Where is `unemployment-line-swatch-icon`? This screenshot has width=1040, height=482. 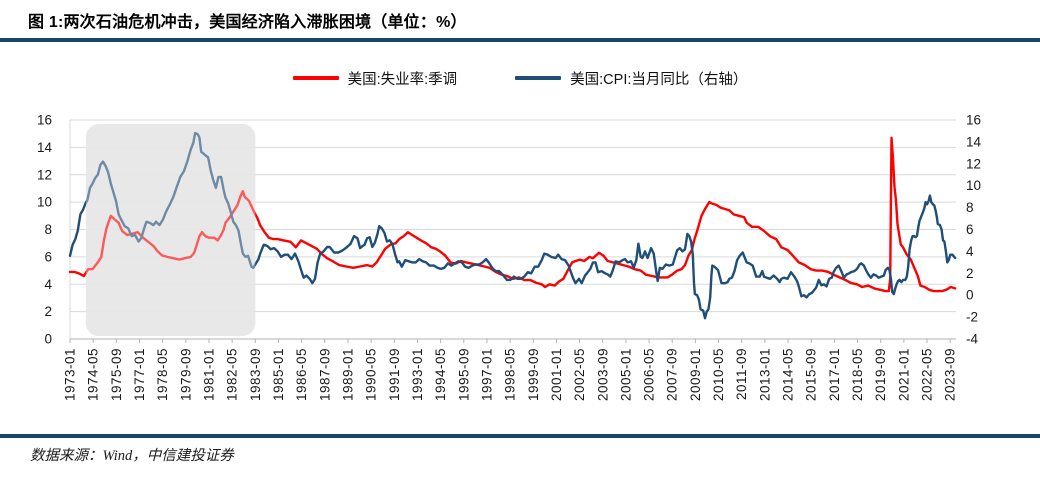
unemployment-line-swatch-icon is located at coordinates (315, 78).